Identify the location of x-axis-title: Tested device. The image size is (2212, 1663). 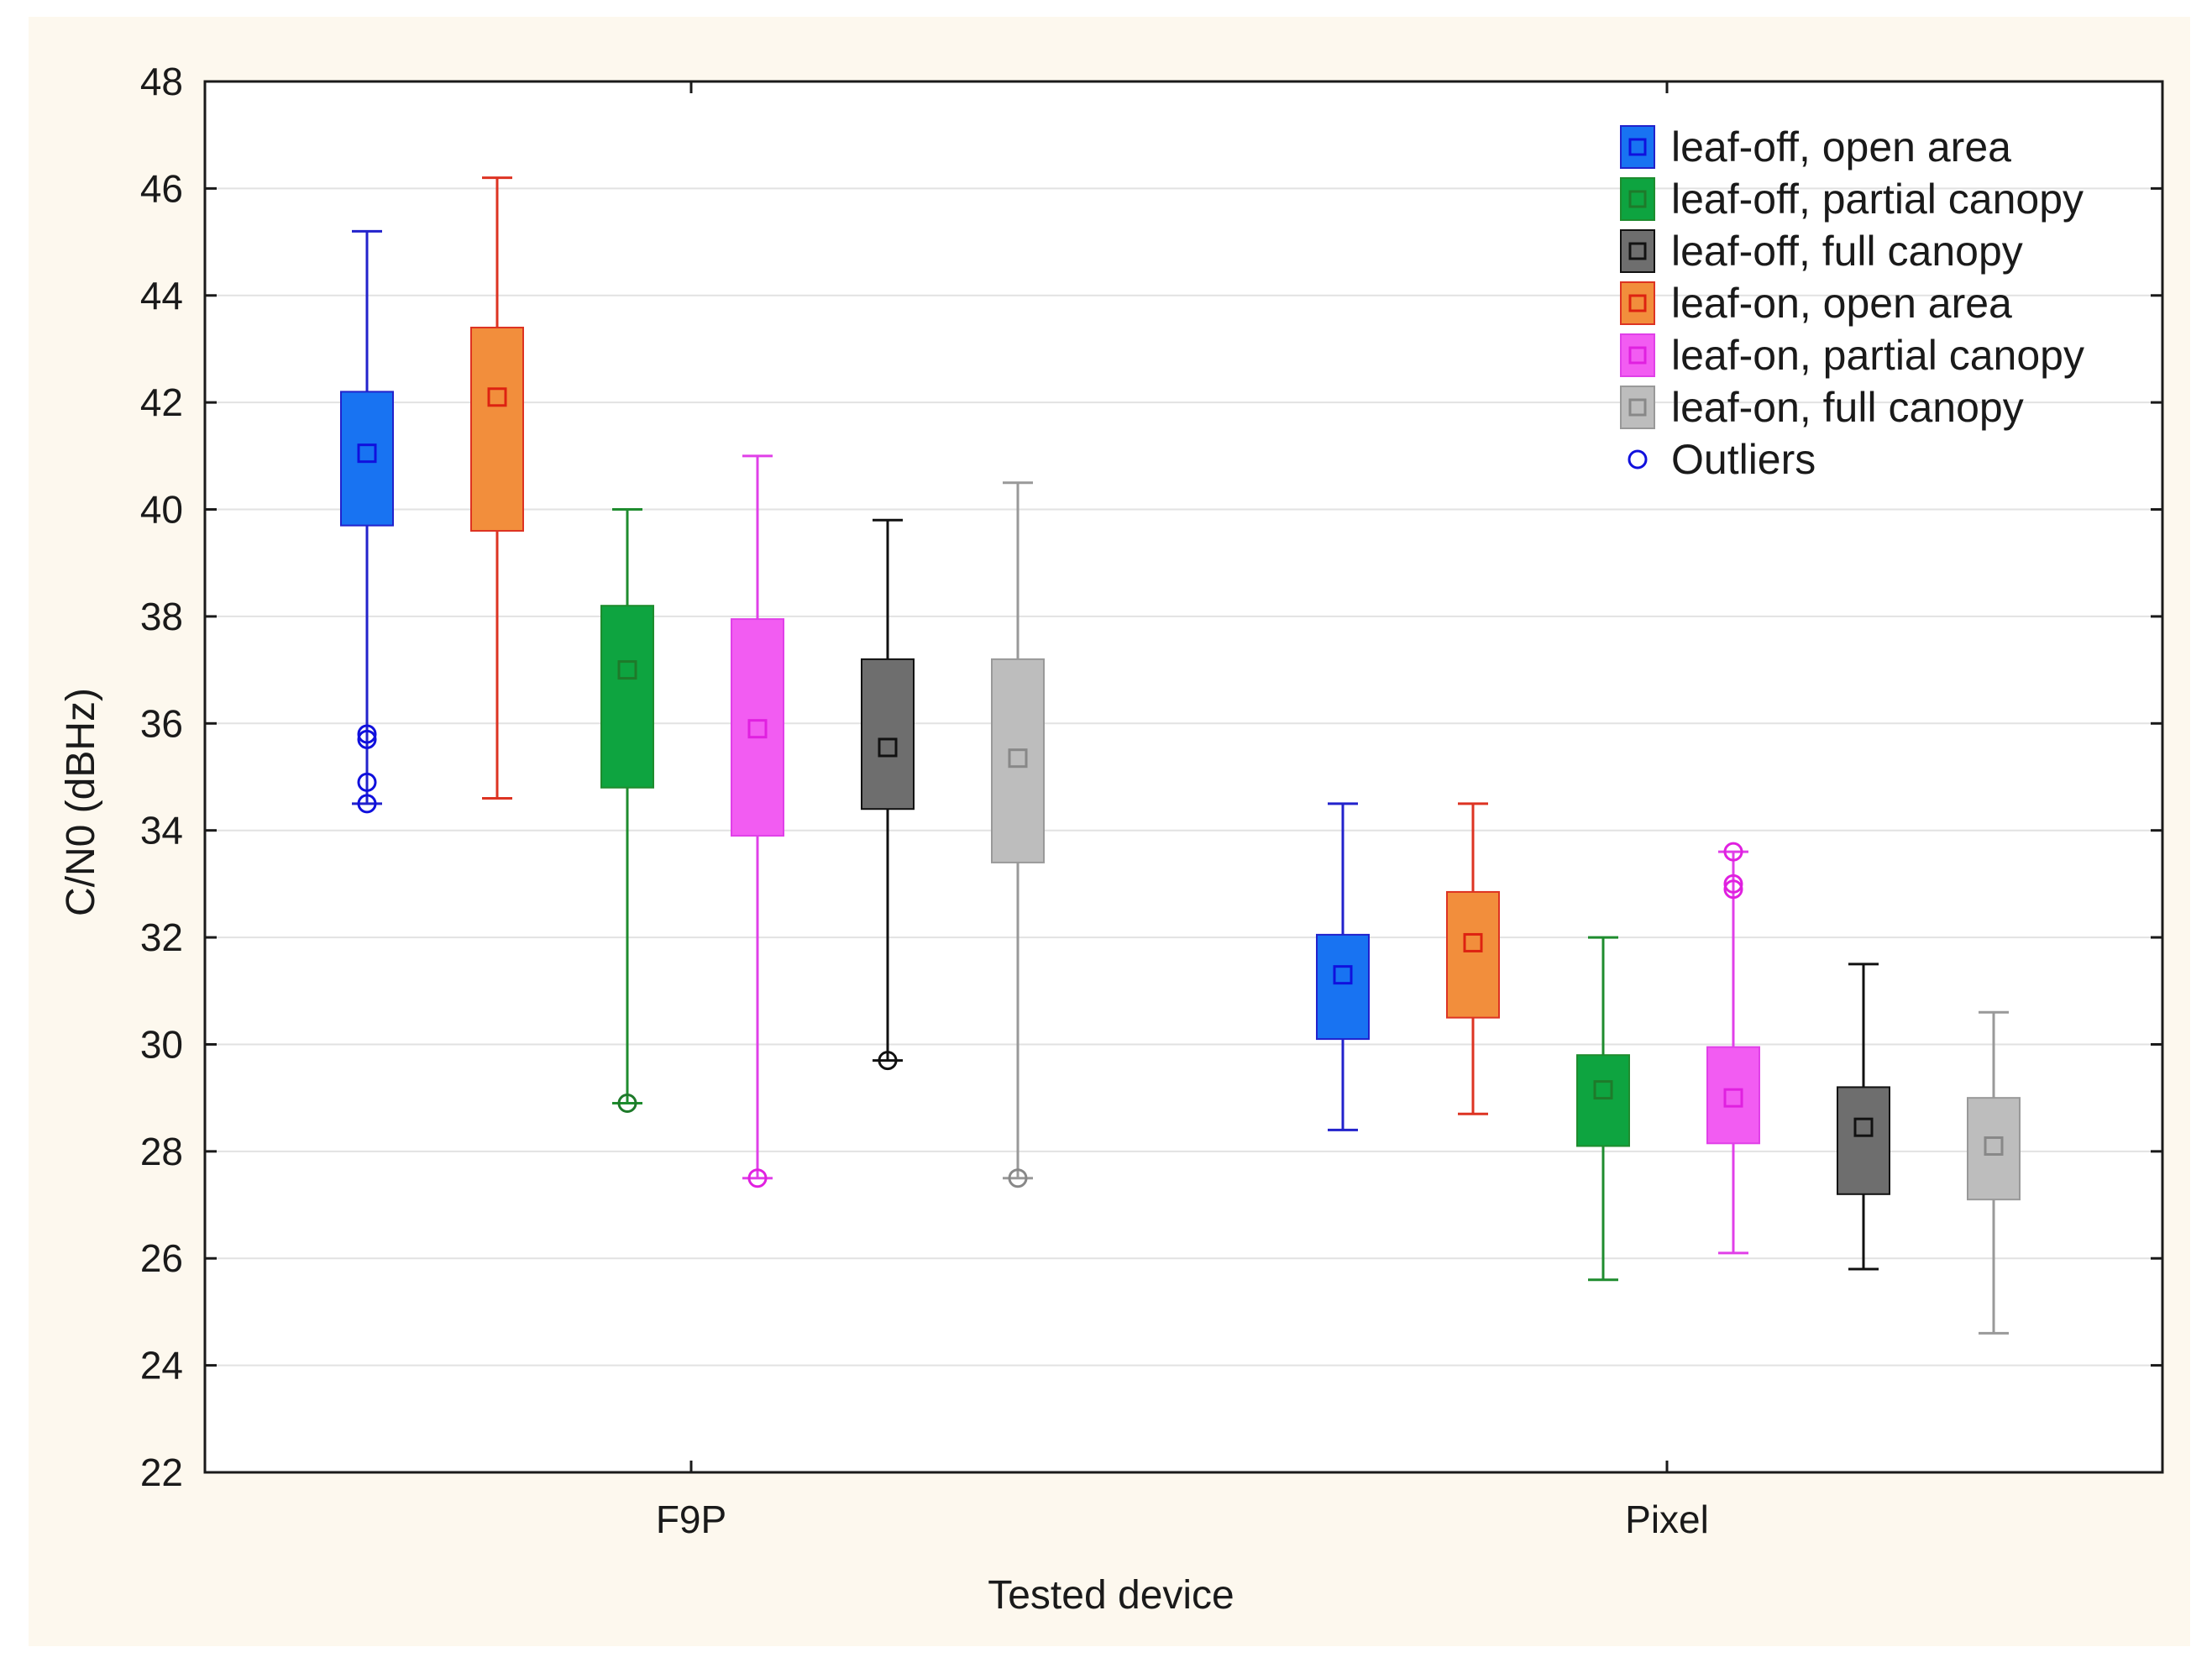
(1111, 1596).